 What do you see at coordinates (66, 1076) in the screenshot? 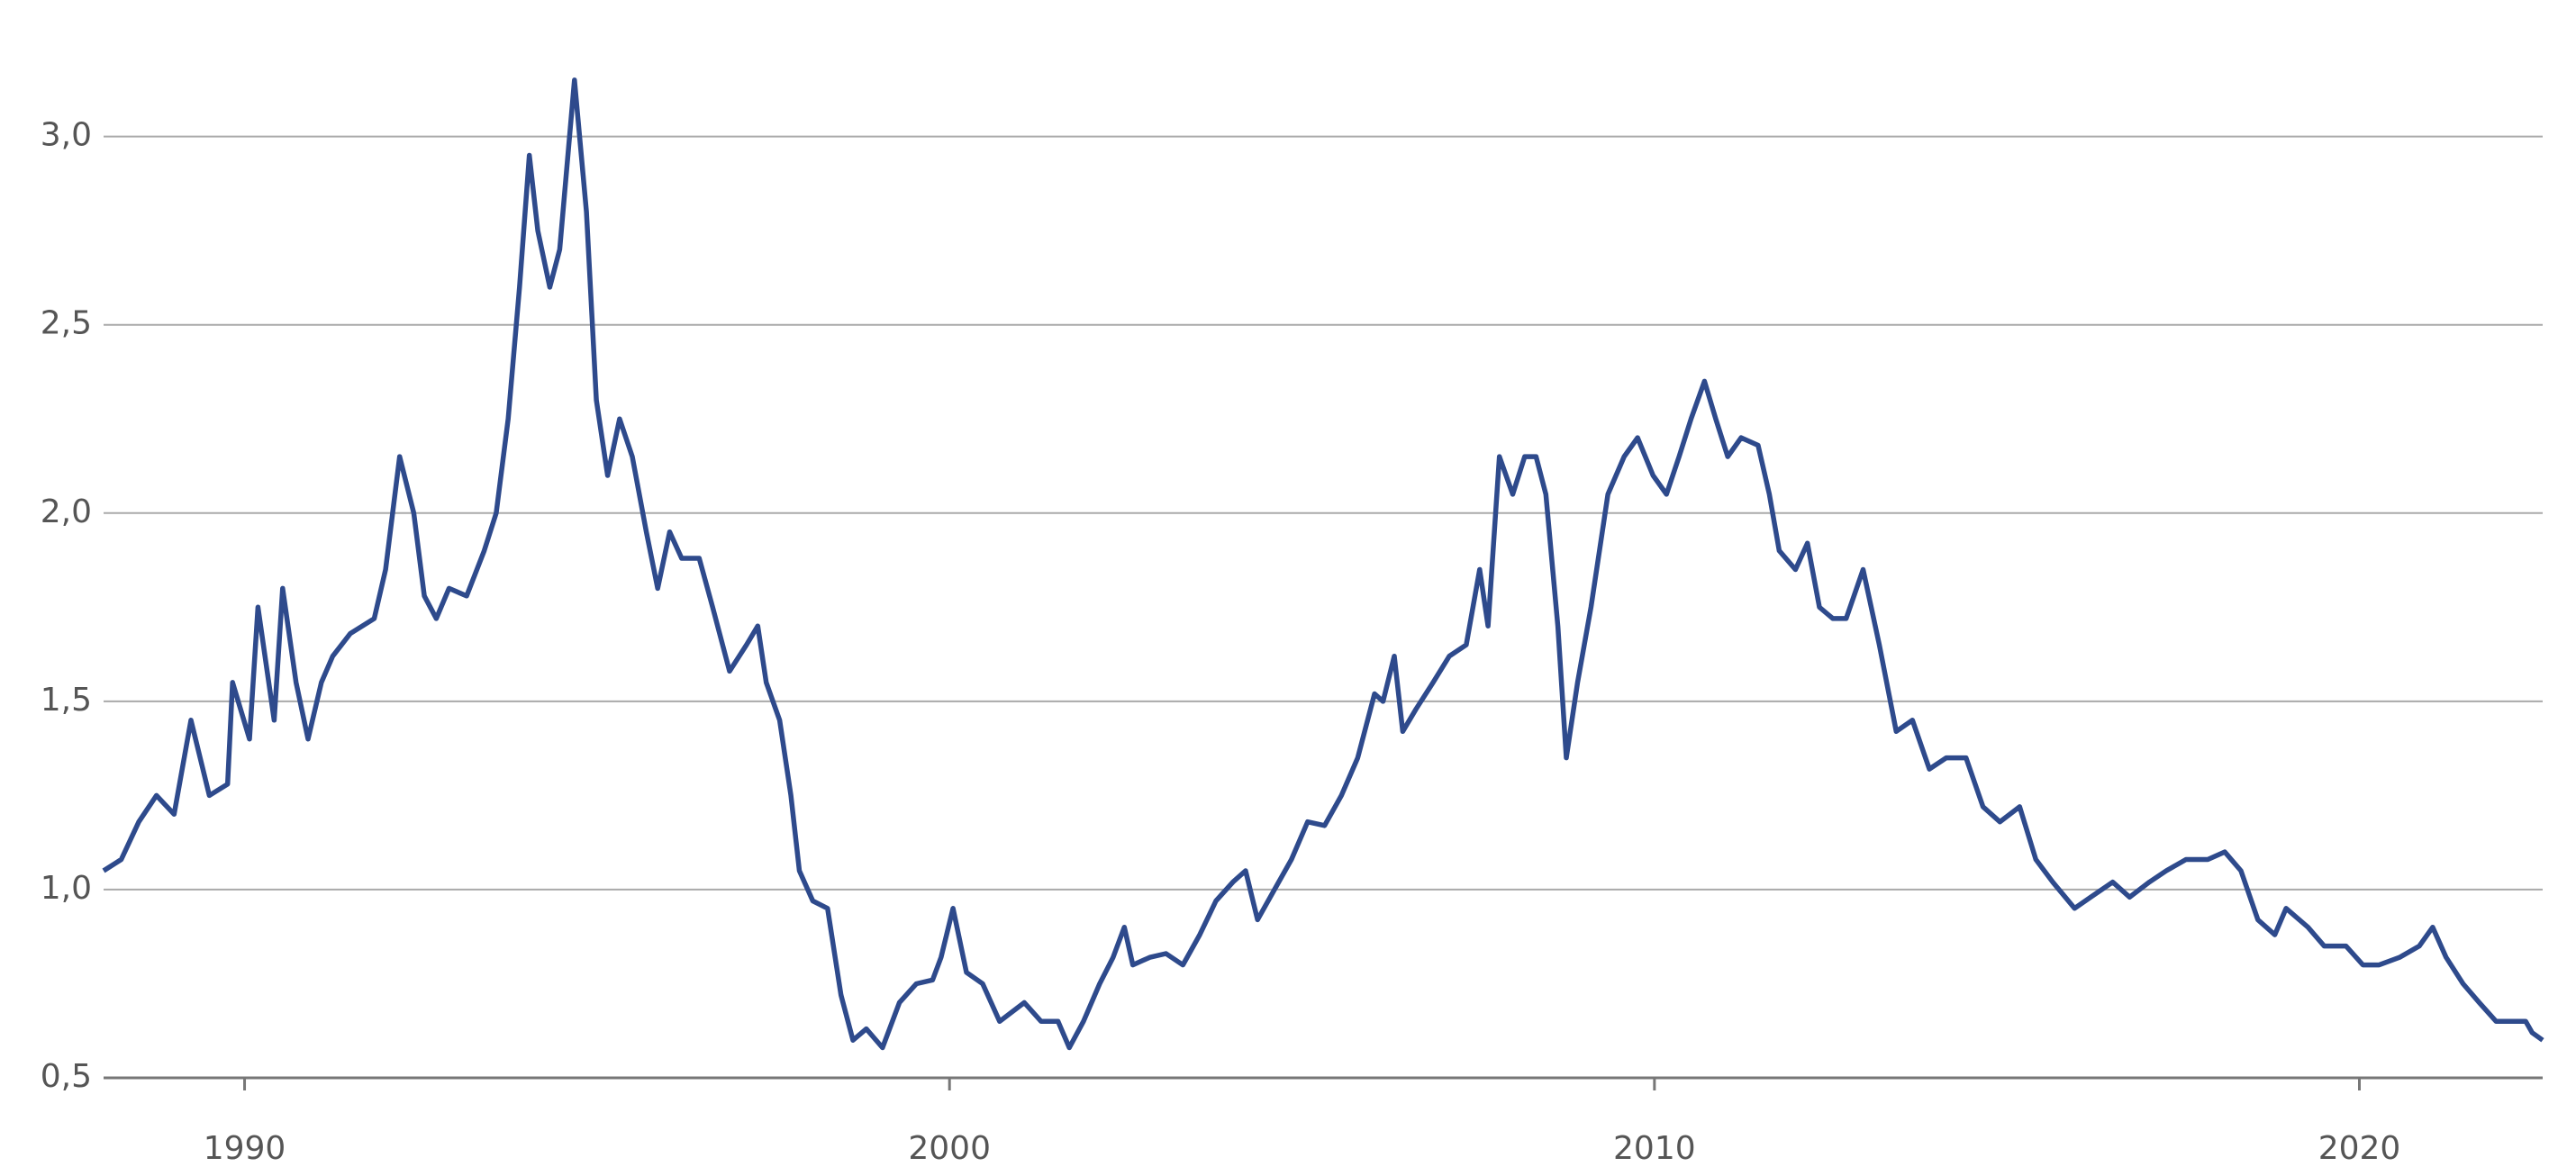
I see `y-tick-label: 0,5` at bounding box center [66, 1076].